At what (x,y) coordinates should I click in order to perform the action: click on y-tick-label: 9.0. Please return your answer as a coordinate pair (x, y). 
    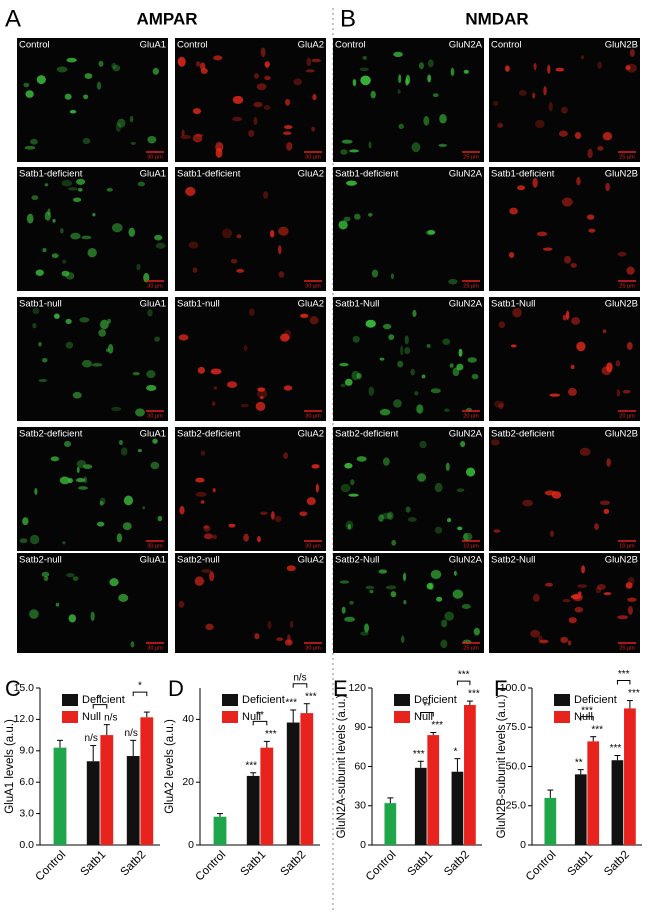
    Looking at the image, I should click on (26, 751).